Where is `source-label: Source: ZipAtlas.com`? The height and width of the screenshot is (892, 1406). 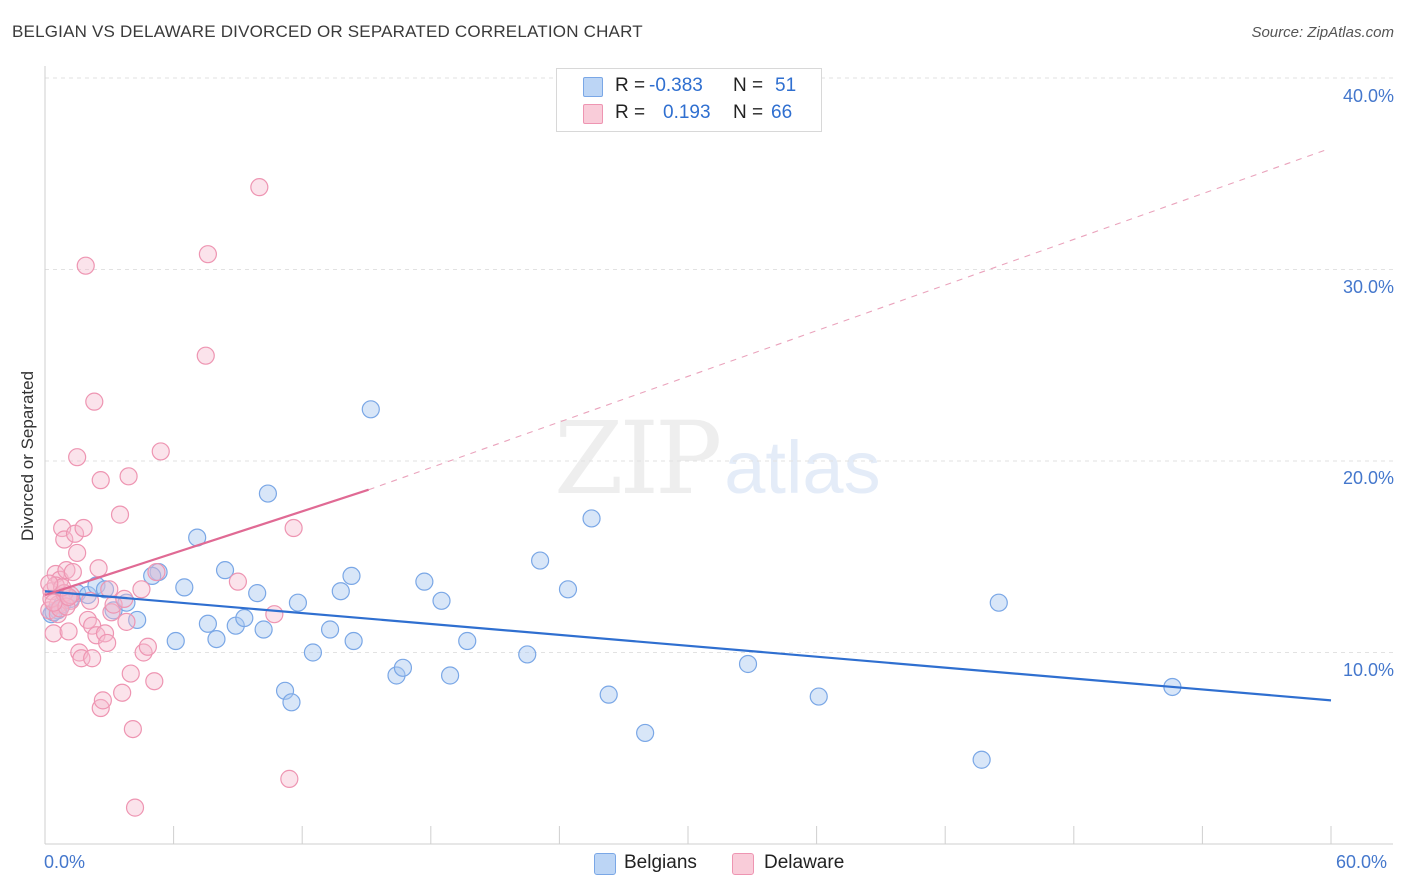
source-label: Source: ZipAtlas.com is located at coordinates (1322, 32).